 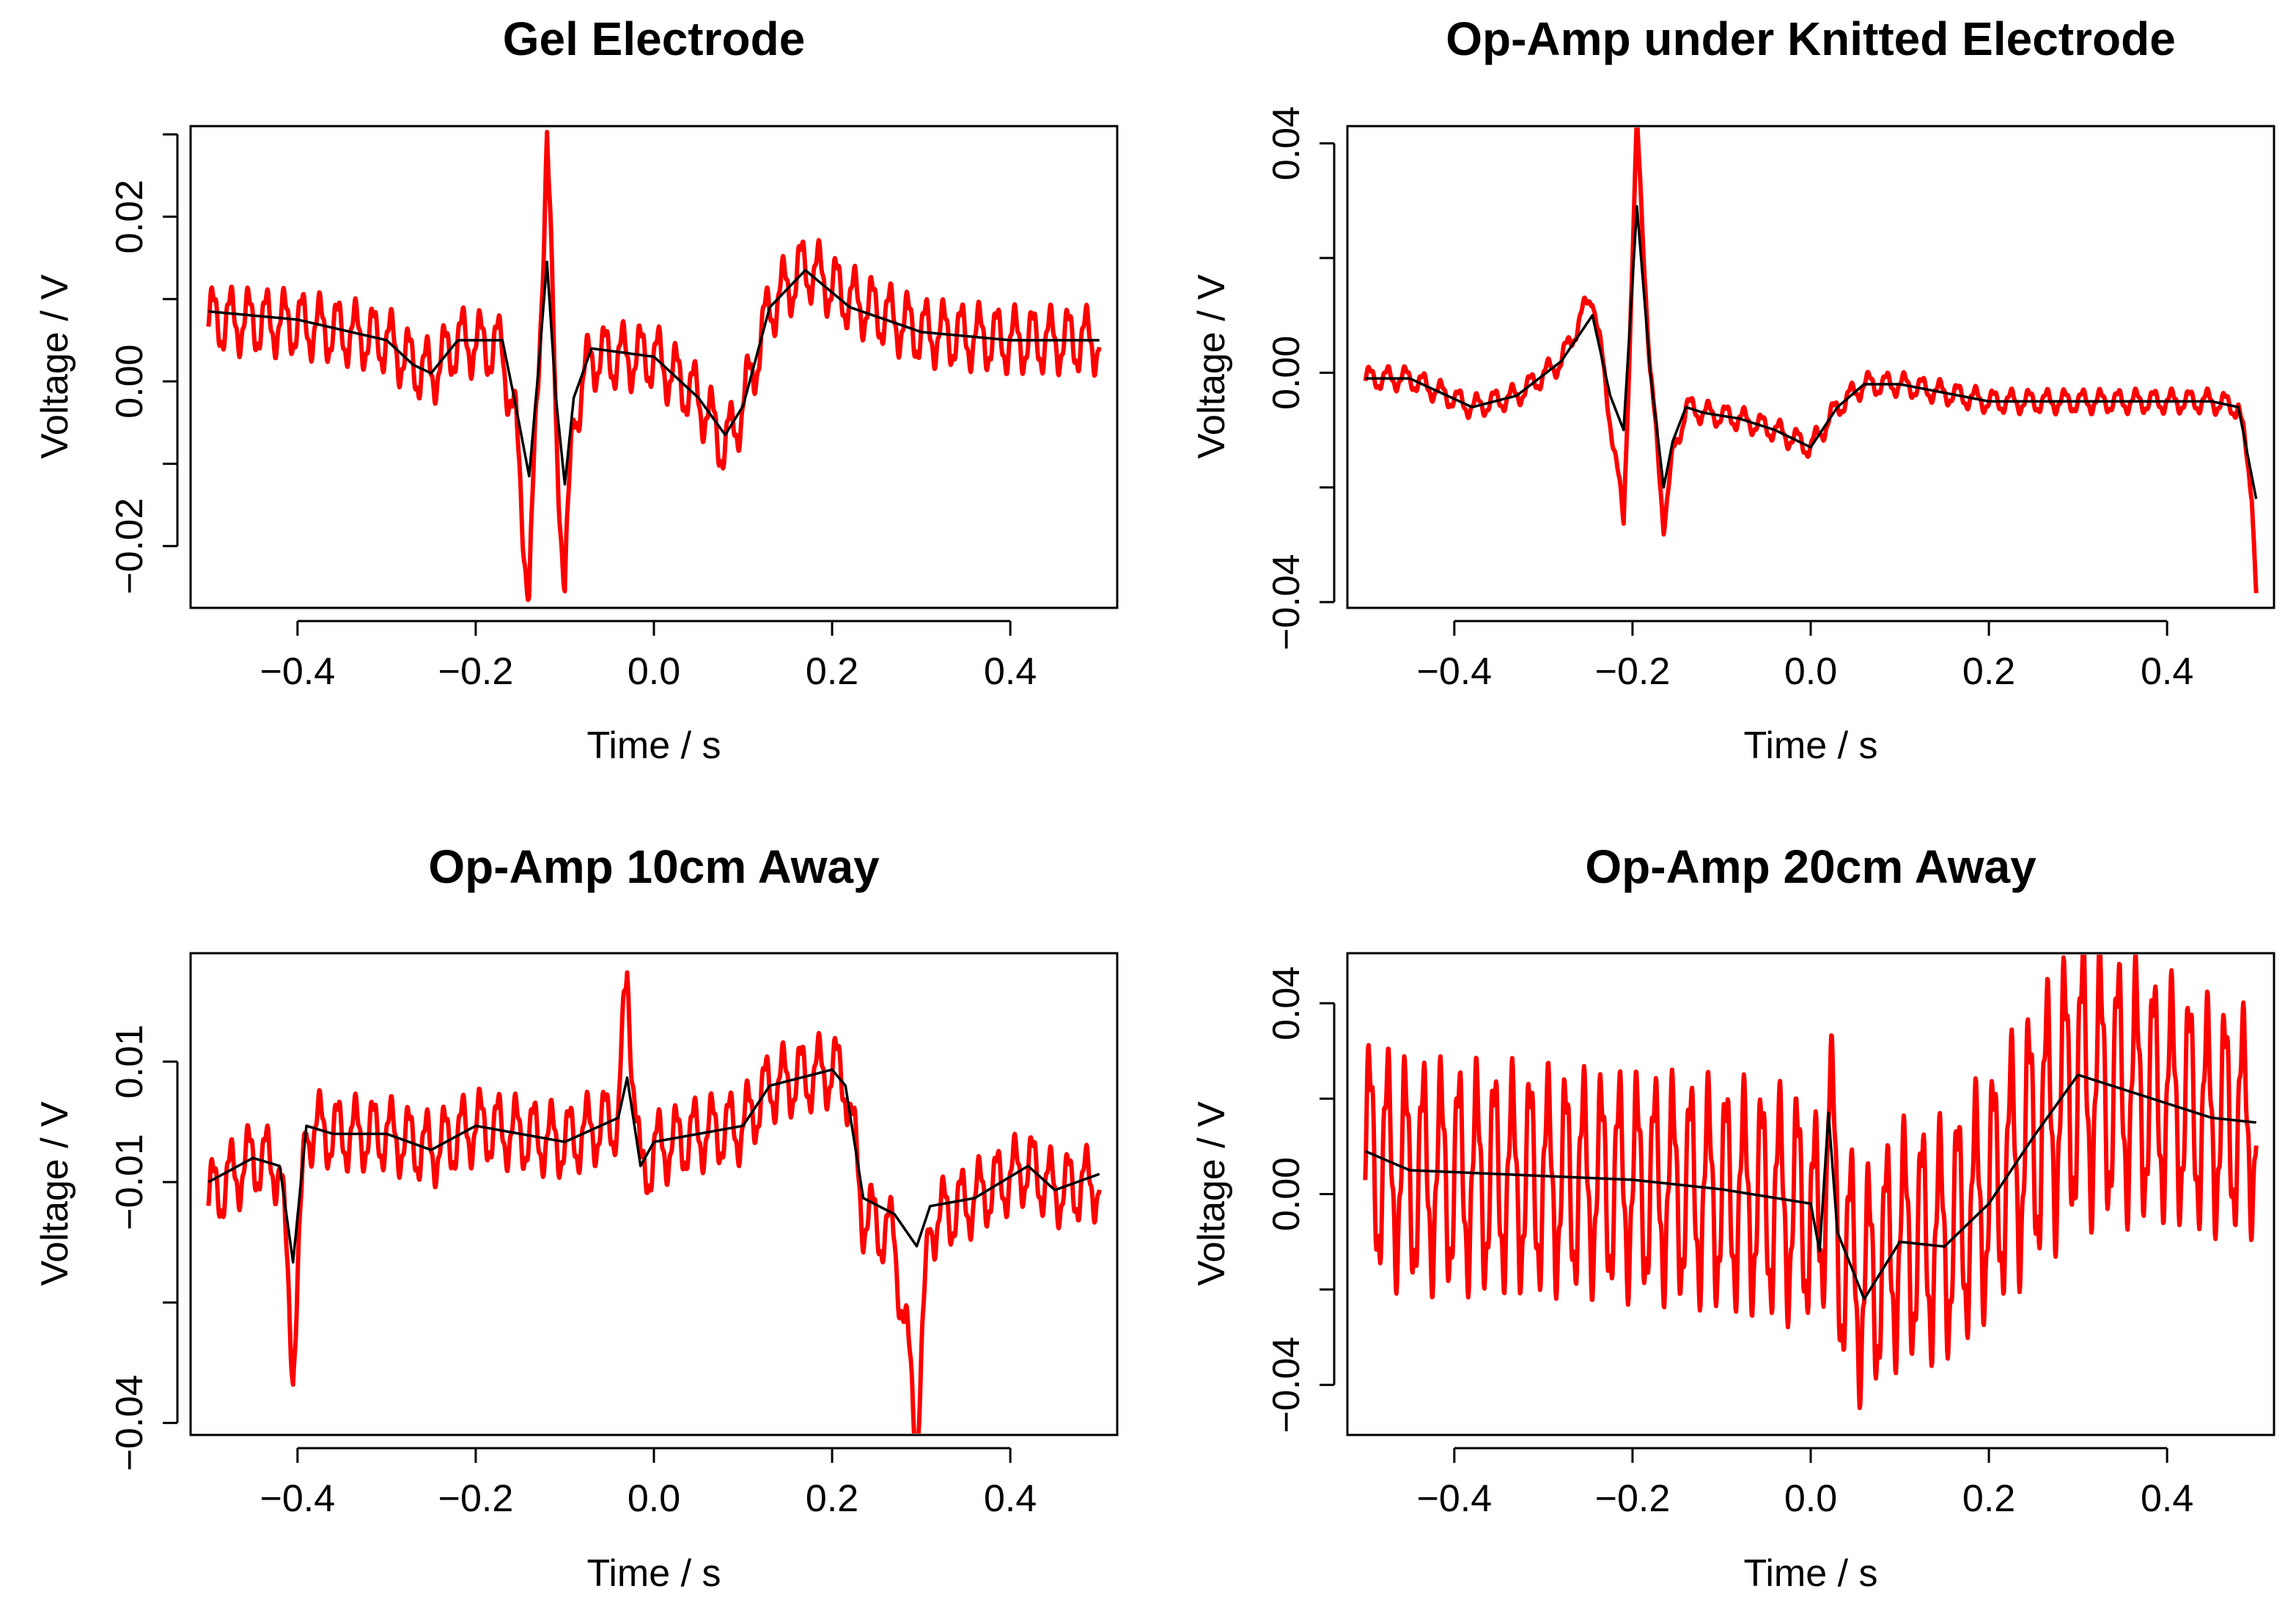 What do you see at coordinates (129, 1061) in the screenshot?
I see `y-tick-label: 0.01` at bounding box center [129, 1061].